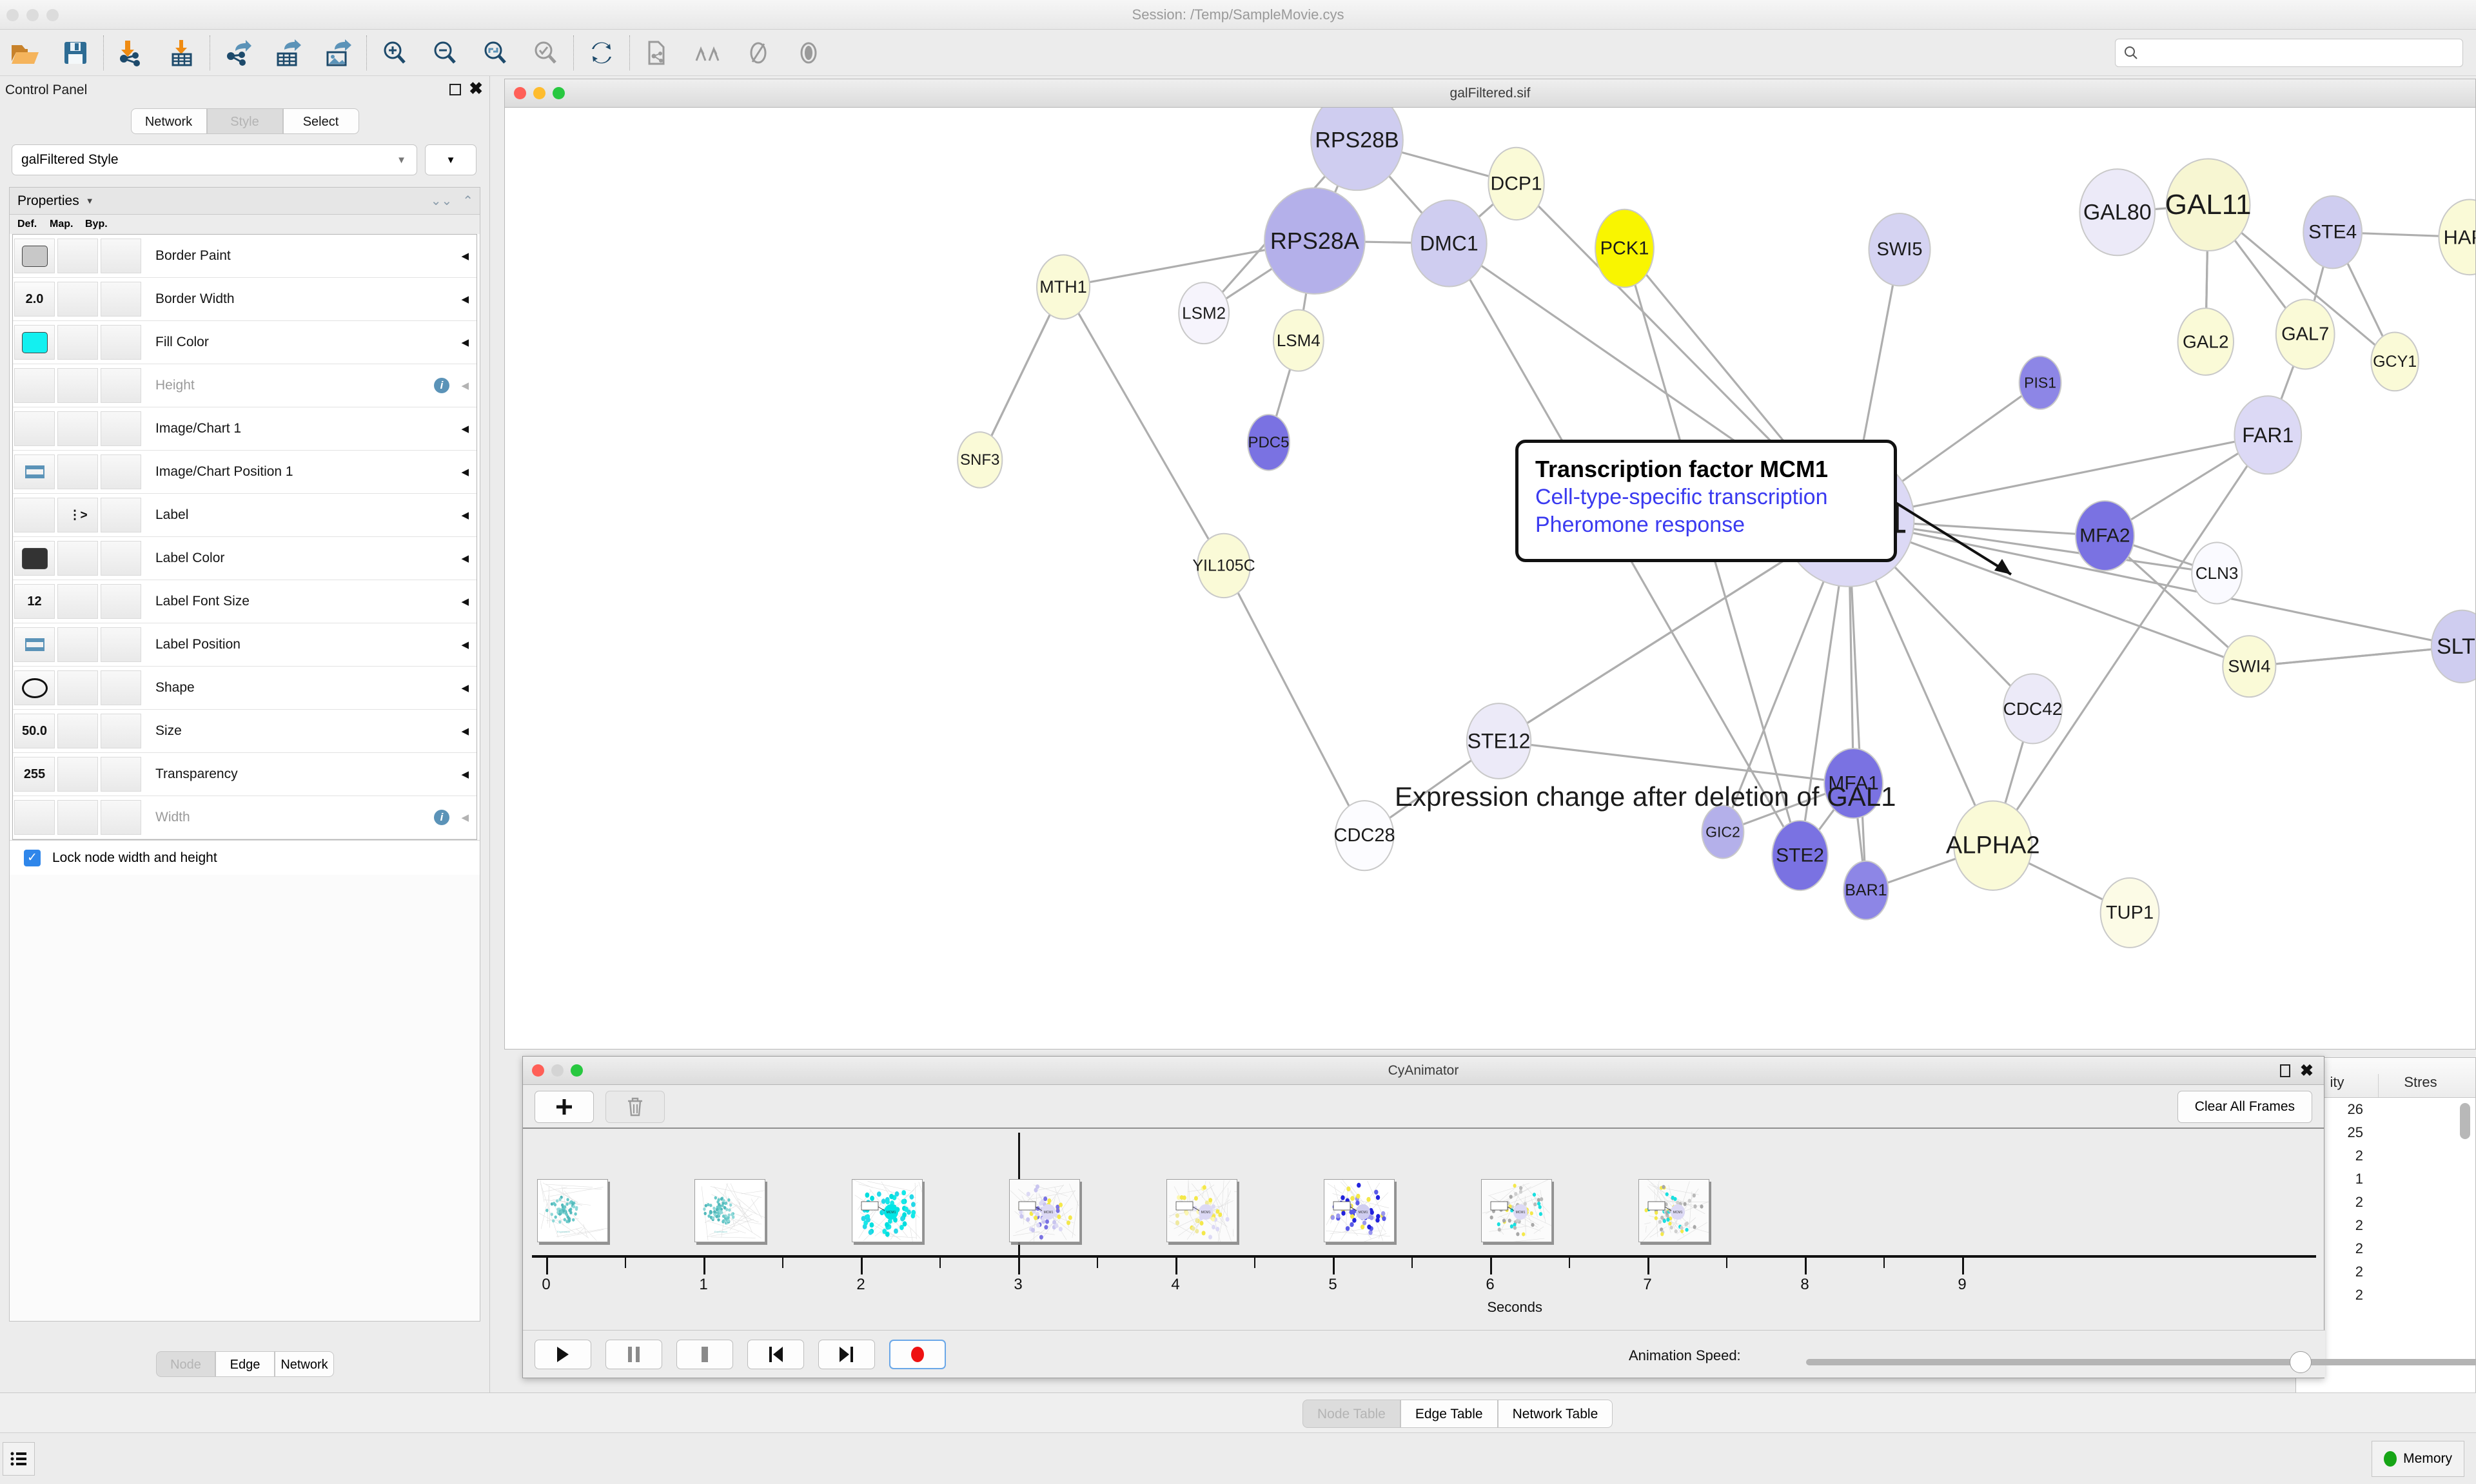 The width and height of the screenshot is (2476, 1484). I want to click on network-node: HAP2, so click(2456, 237).